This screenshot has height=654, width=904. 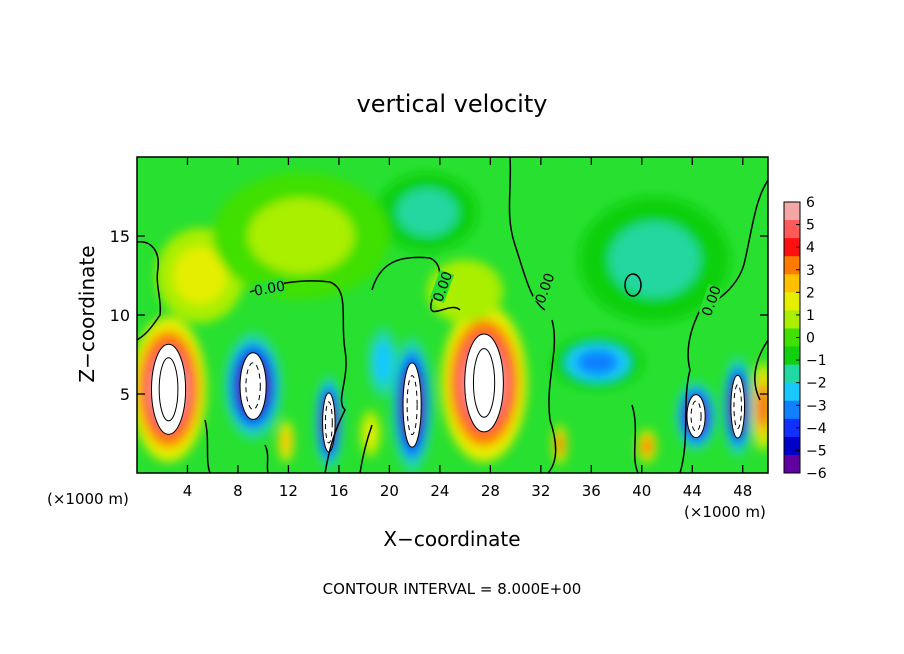 What do you see at coordinates (633, 285) in the screenshot?
I see `zero-contour-loop` at bounding box center [633, 285].